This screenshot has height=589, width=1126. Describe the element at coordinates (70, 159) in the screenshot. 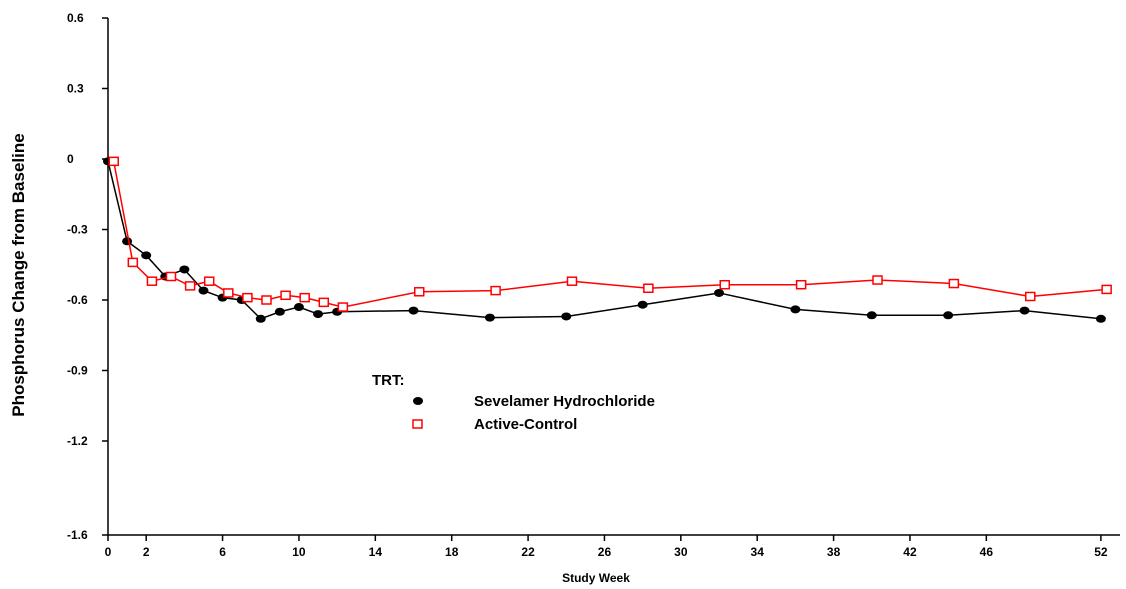

I see `y-tick-label: 0` at that location.